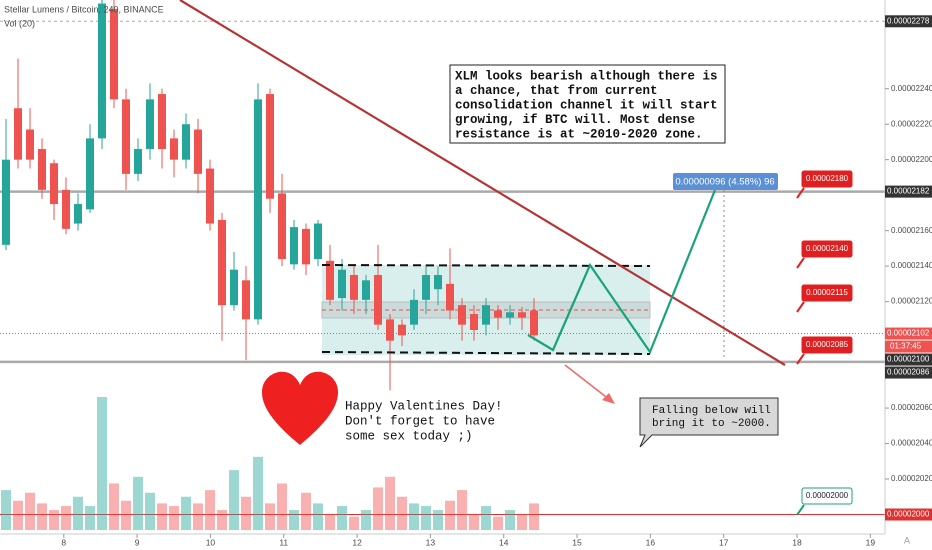  Describe the element at coordinates (725, 181) in the screenshot. I see `measure-box` at that location.